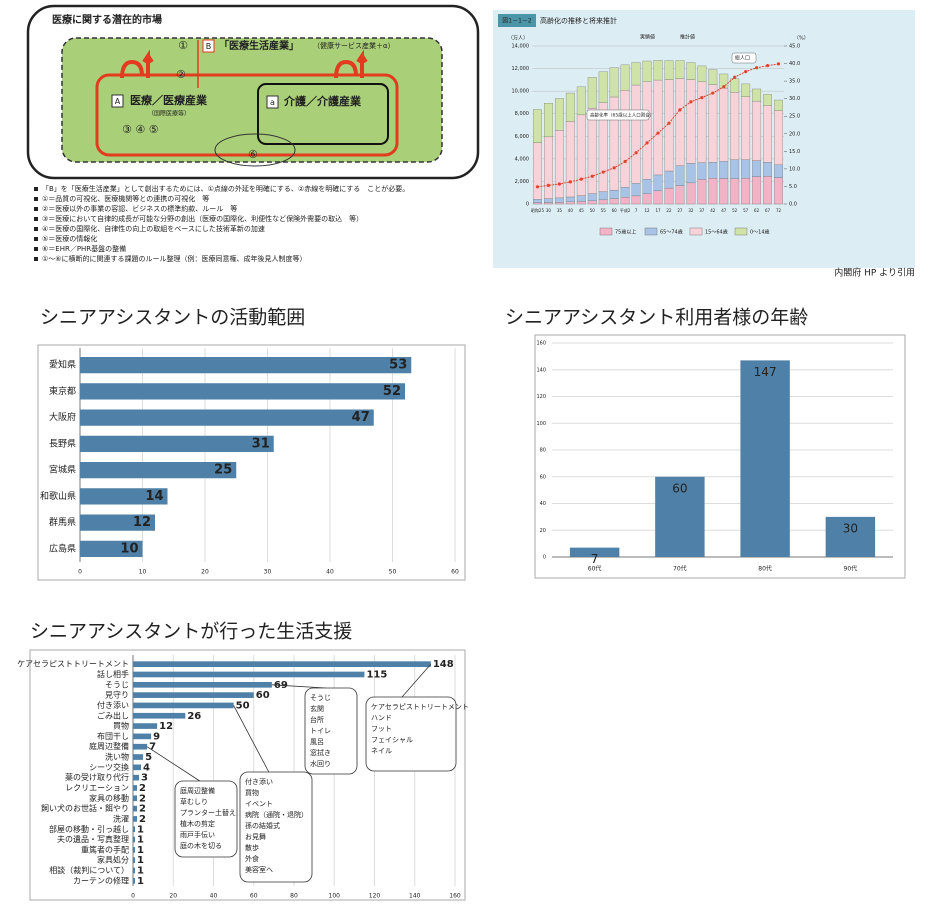 The height and width of the screenshot is (924, 940). What do you see at coordinates (724, 210) in the screenshot?
I see `x-tick-label: 47` at bounding box center [724, 210].